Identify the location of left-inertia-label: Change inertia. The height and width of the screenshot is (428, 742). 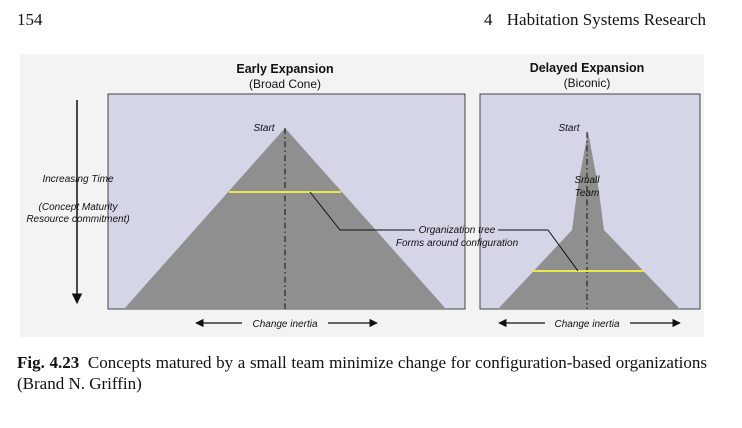
(284, 324).